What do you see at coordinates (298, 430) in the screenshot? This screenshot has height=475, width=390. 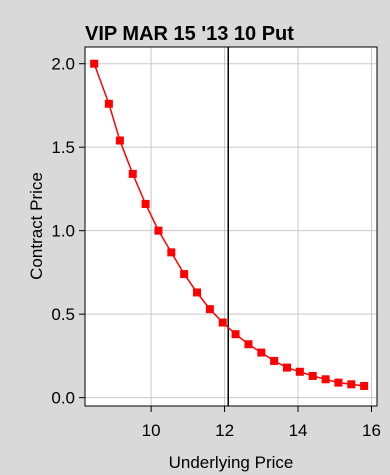 I see `x-tick-label: 14` at bounding box center [298, 430].